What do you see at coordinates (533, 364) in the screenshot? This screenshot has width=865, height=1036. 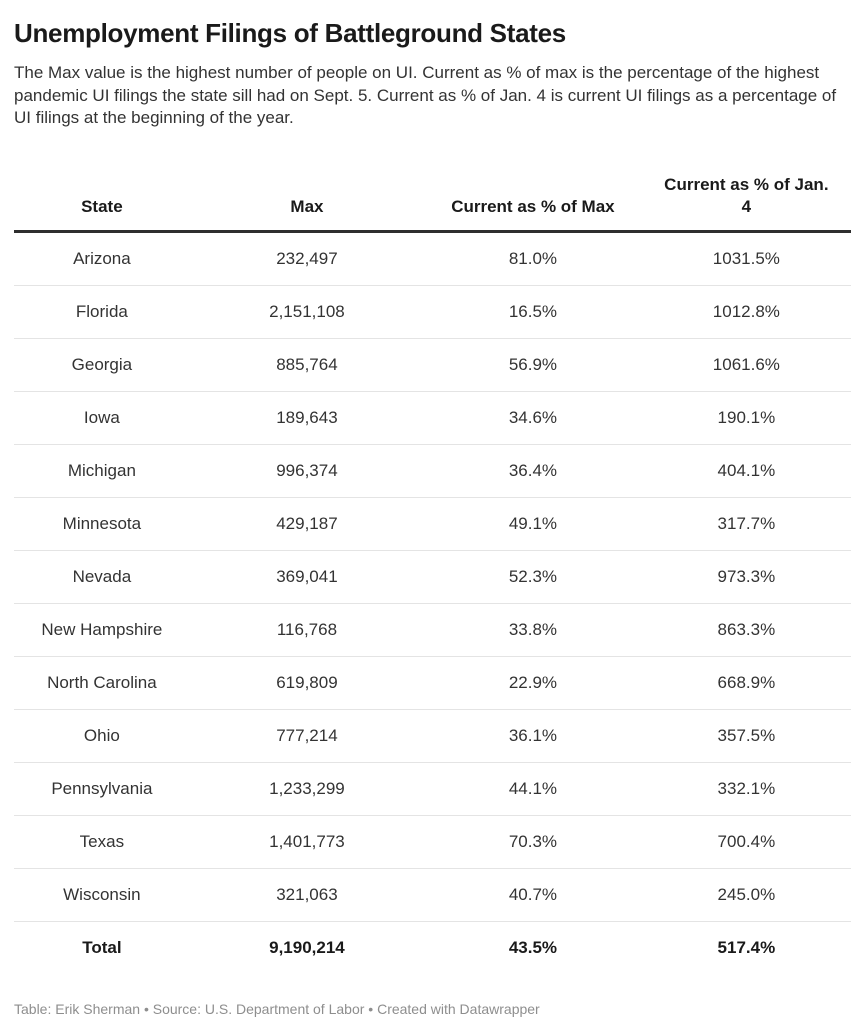 I see `pct-of-max-cell: 56.9%` at bounding box center [533, 364].